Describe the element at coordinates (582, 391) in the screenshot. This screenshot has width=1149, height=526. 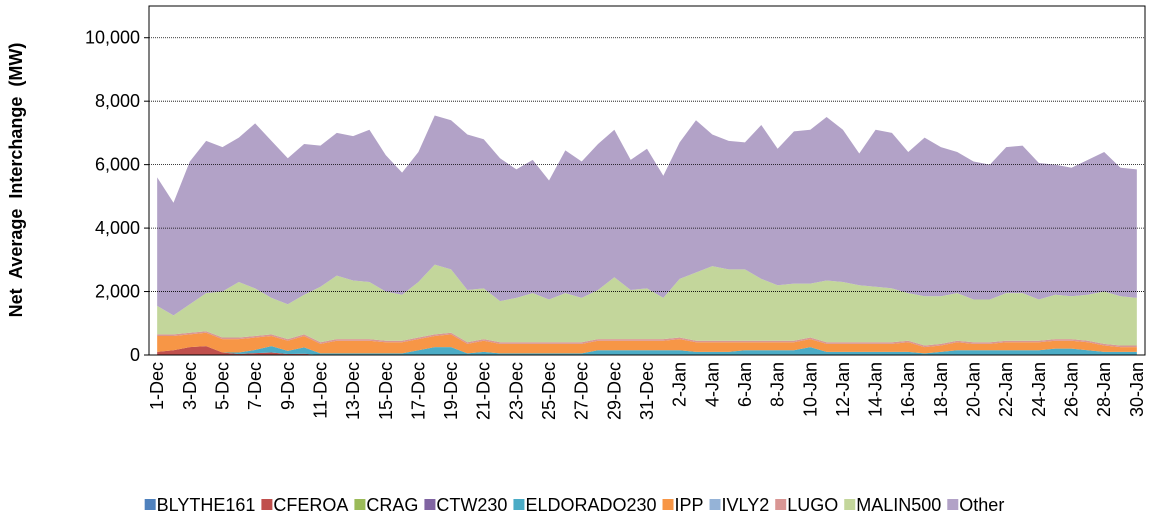
I see `x-tick-label: 27-Dec` at that location.